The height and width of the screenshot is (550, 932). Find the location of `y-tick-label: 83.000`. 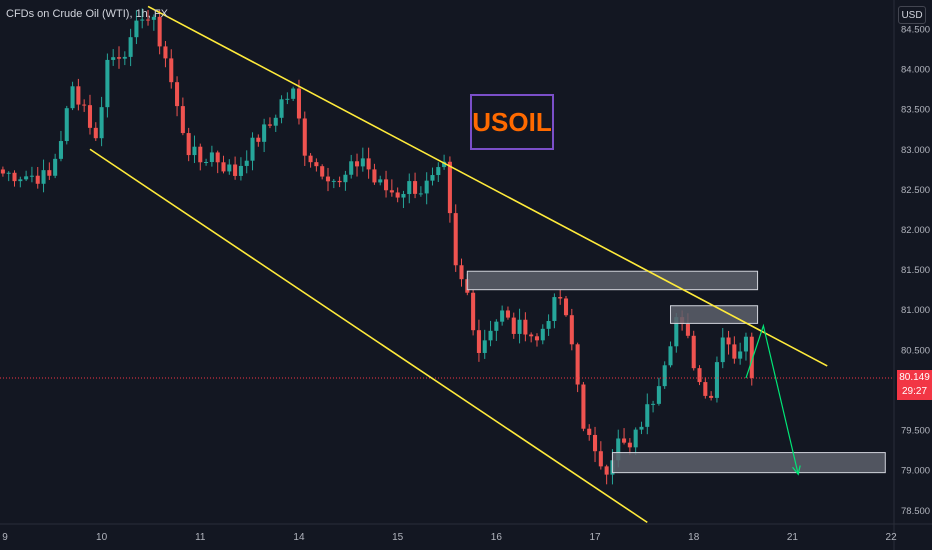

y-tick-label: 83.000 is located at coordinates (915, 150).